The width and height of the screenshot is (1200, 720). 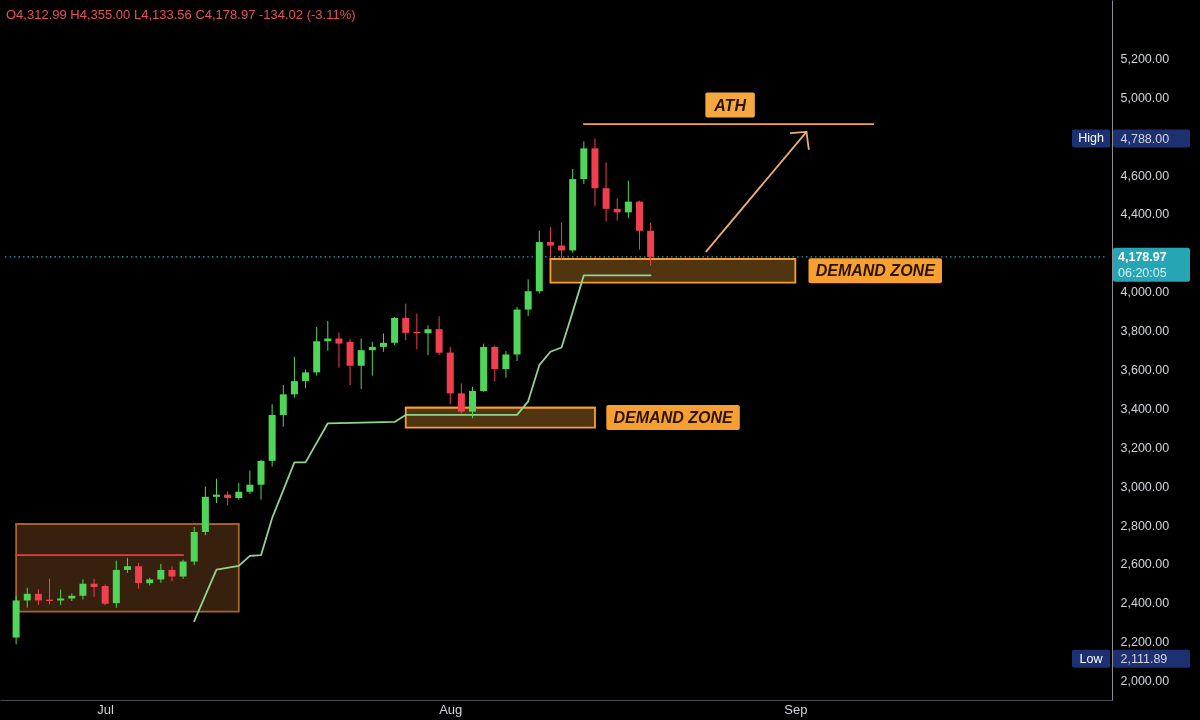 I want to click on y-tick-label: 2,111.89, so click(x=1144, y=659).